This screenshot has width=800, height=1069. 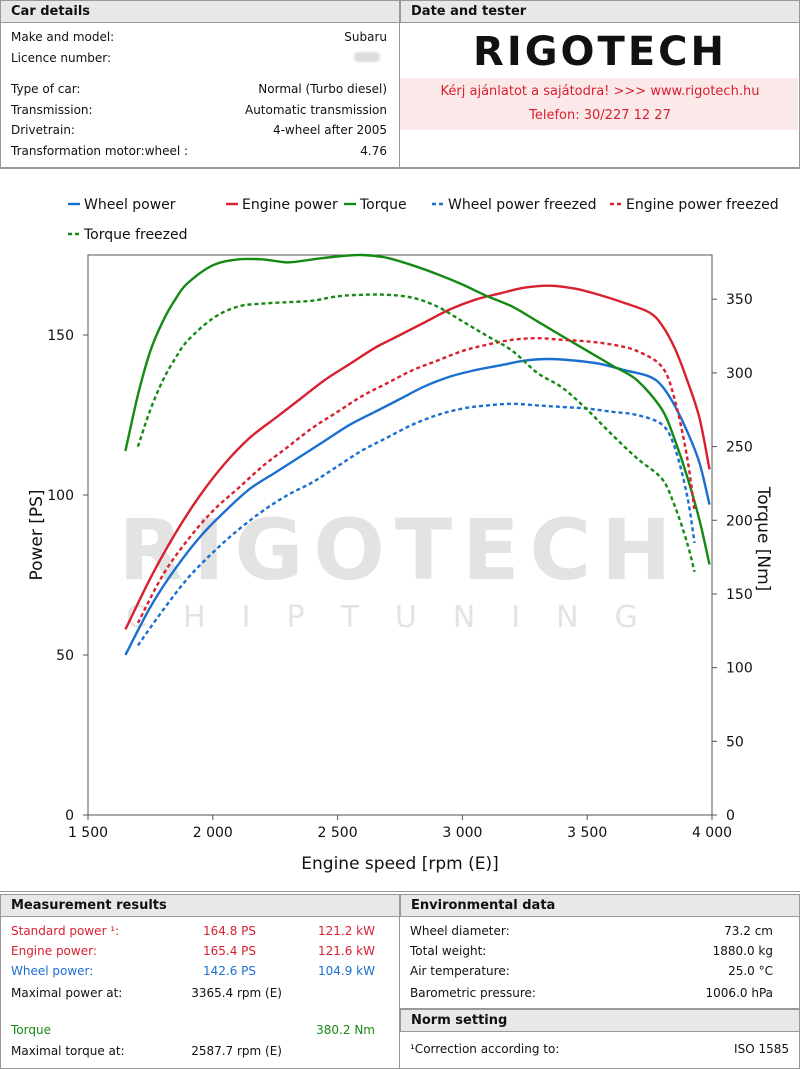 What do you see at coordinates (229, 931) in the screenshot?
I see `standard-power-ps: 164.8 PS` at bounding box center [229, 931].